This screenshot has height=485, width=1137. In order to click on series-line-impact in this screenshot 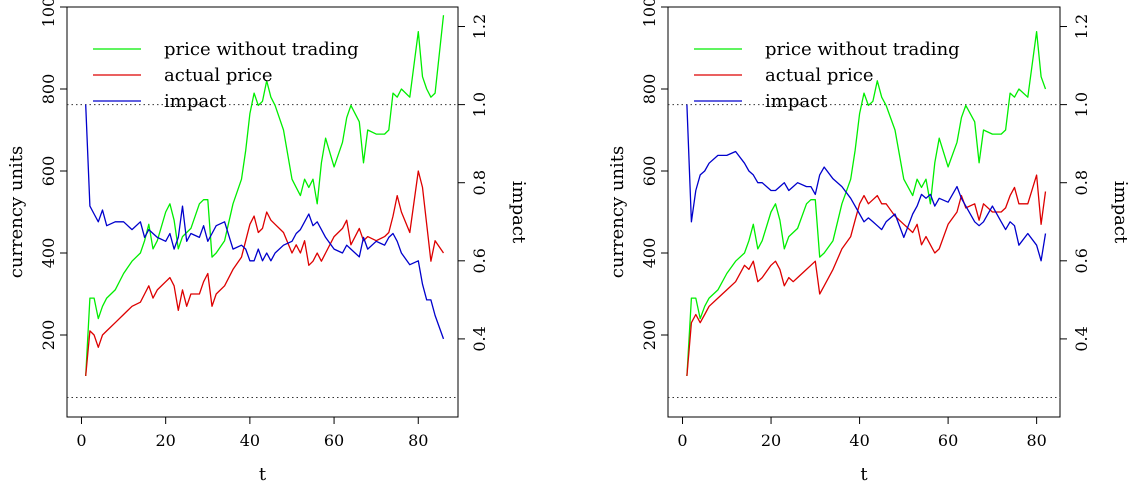, I will do `click(866, 183)`.